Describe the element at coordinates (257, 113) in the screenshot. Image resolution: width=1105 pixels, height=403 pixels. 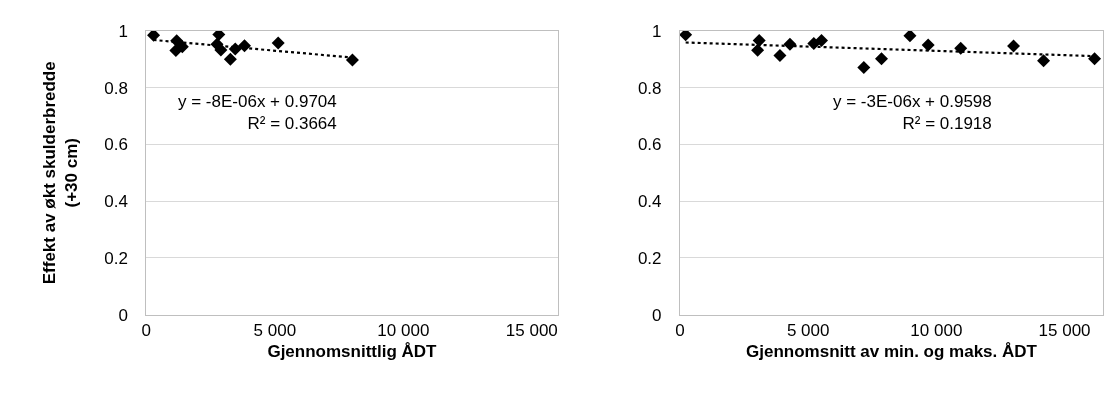
I see `annotation: y = -8E-06x + 0.9704 R² = 0.3664` at that location.